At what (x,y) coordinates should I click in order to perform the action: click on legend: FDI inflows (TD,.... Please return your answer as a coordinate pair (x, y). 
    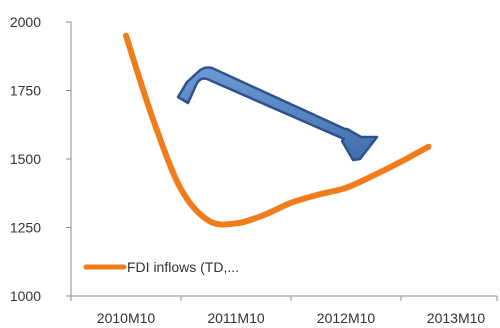
    Looking at the image, I should click on (161, 267).